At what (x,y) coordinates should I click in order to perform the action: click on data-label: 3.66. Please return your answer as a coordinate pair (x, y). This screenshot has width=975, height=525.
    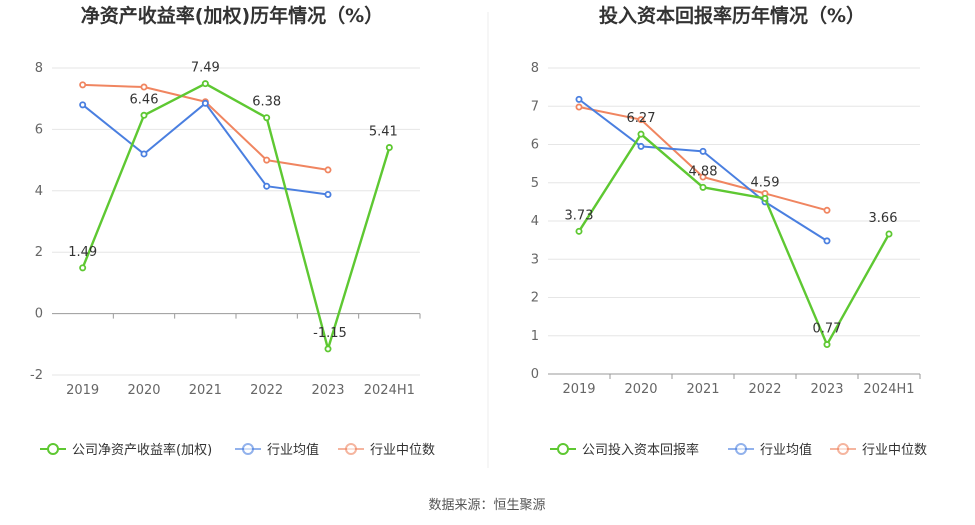
    Looking at the image, I should click on (883, 218).